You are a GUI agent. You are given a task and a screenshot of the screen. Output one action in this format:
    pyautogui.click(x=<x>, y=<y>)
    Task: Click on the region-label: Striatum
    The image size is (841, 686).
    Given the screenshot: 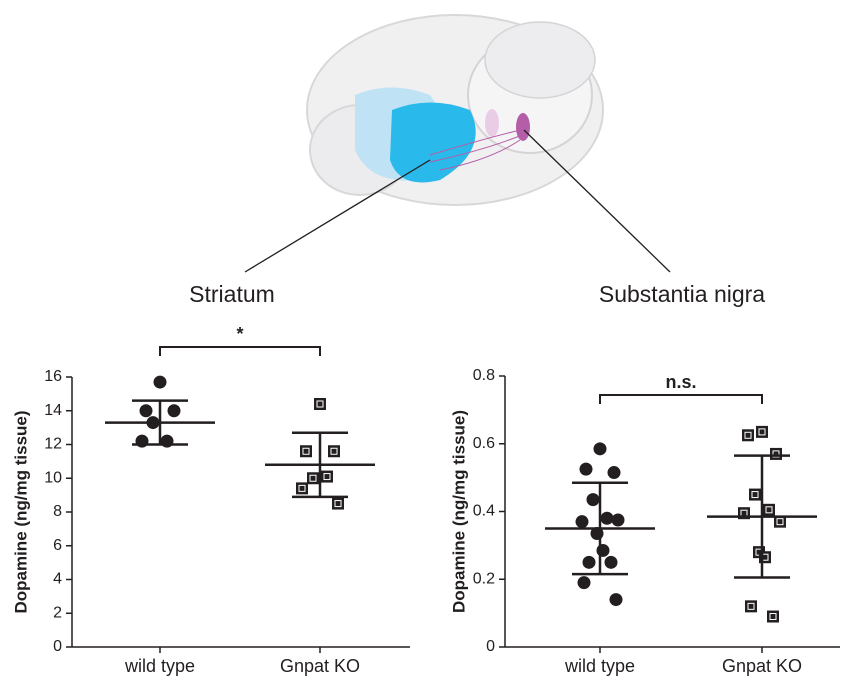 What is the action you would take?
    pyautogui.click(x=232, y=294)
    